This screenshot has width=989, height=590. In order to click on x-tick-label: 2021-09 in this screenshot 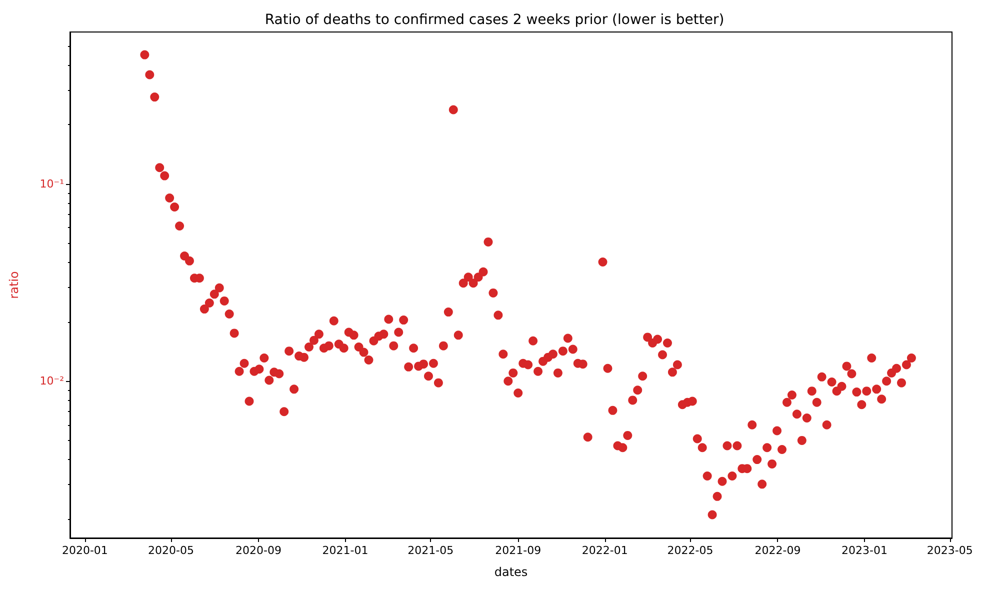, I will do `click(518, 550)`.